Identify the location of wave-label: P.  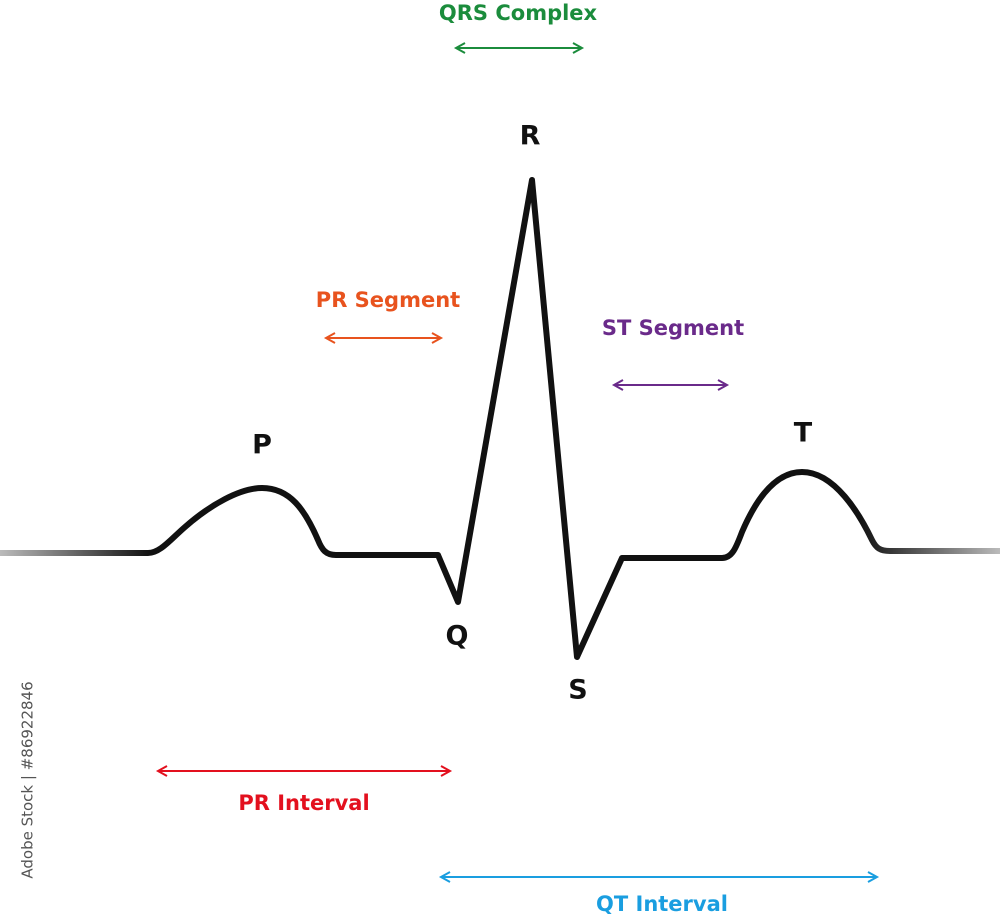
(262, 445).